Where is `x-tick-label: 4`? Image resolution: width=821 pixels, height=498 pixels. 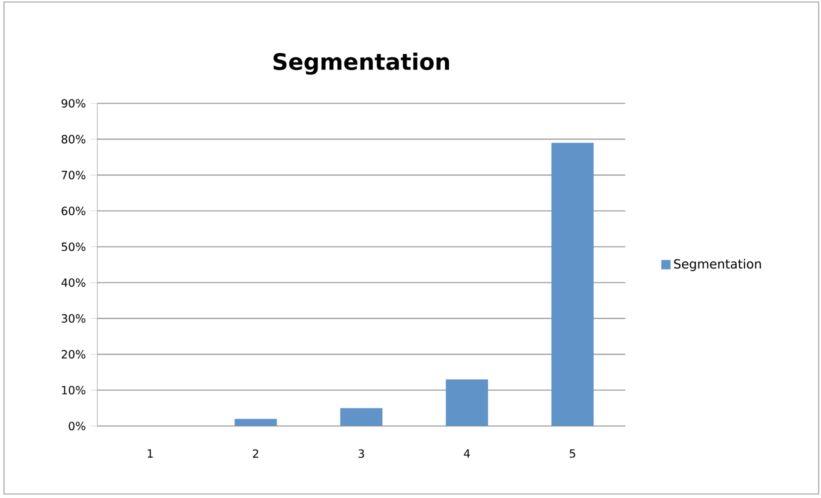 x-tick-label: 4 is located at coordinates (467, 453).